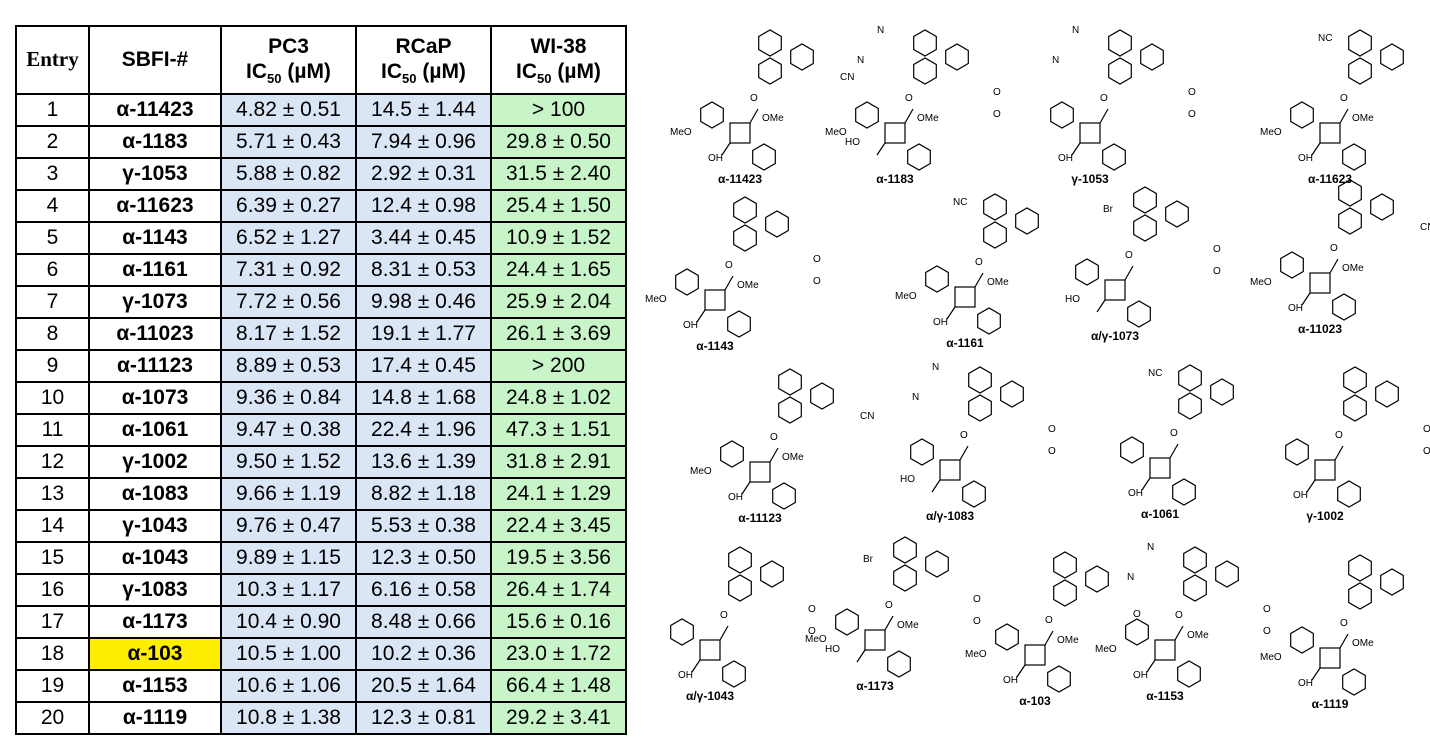  I want to click on table-cell: 15.6 ± 0.16, so click(558, 622).